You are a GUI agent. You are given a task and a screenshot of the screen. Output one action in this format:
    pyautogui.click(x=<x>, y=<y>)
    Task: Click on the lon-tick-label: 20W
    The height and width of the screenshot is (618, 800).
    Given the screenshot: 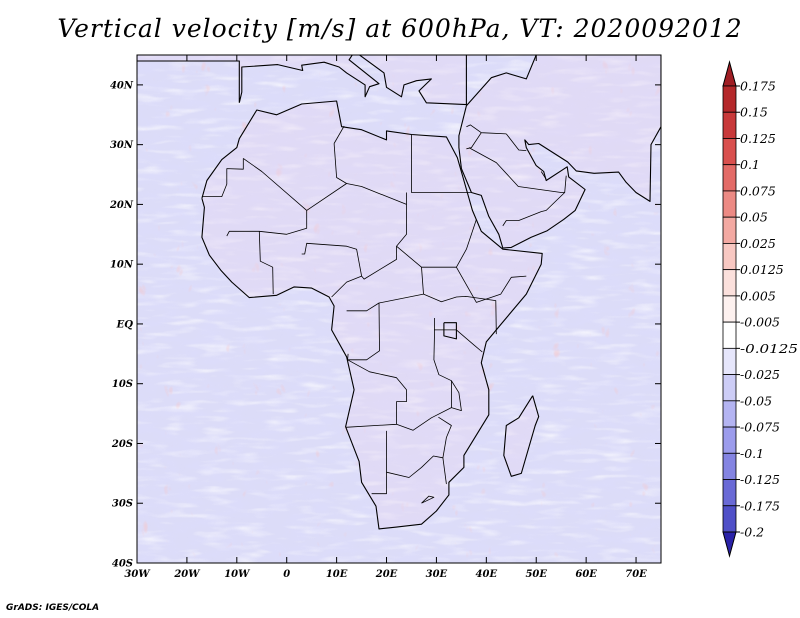 What is the action you would take?
    pyautogui.click(x=187, y=574)
    